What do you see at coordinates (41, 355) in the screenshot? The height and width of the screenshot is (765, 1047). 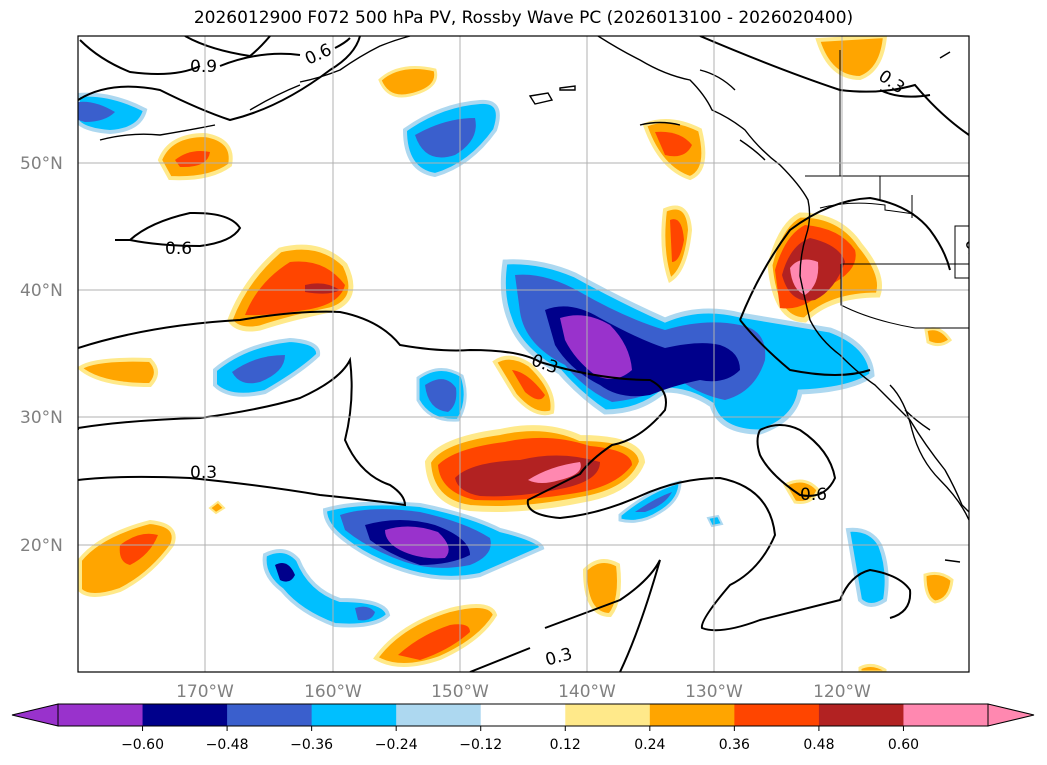 I see `latitude-labels: 50°N 40°N 30°N 20°N` at bounding box center [41, 355].